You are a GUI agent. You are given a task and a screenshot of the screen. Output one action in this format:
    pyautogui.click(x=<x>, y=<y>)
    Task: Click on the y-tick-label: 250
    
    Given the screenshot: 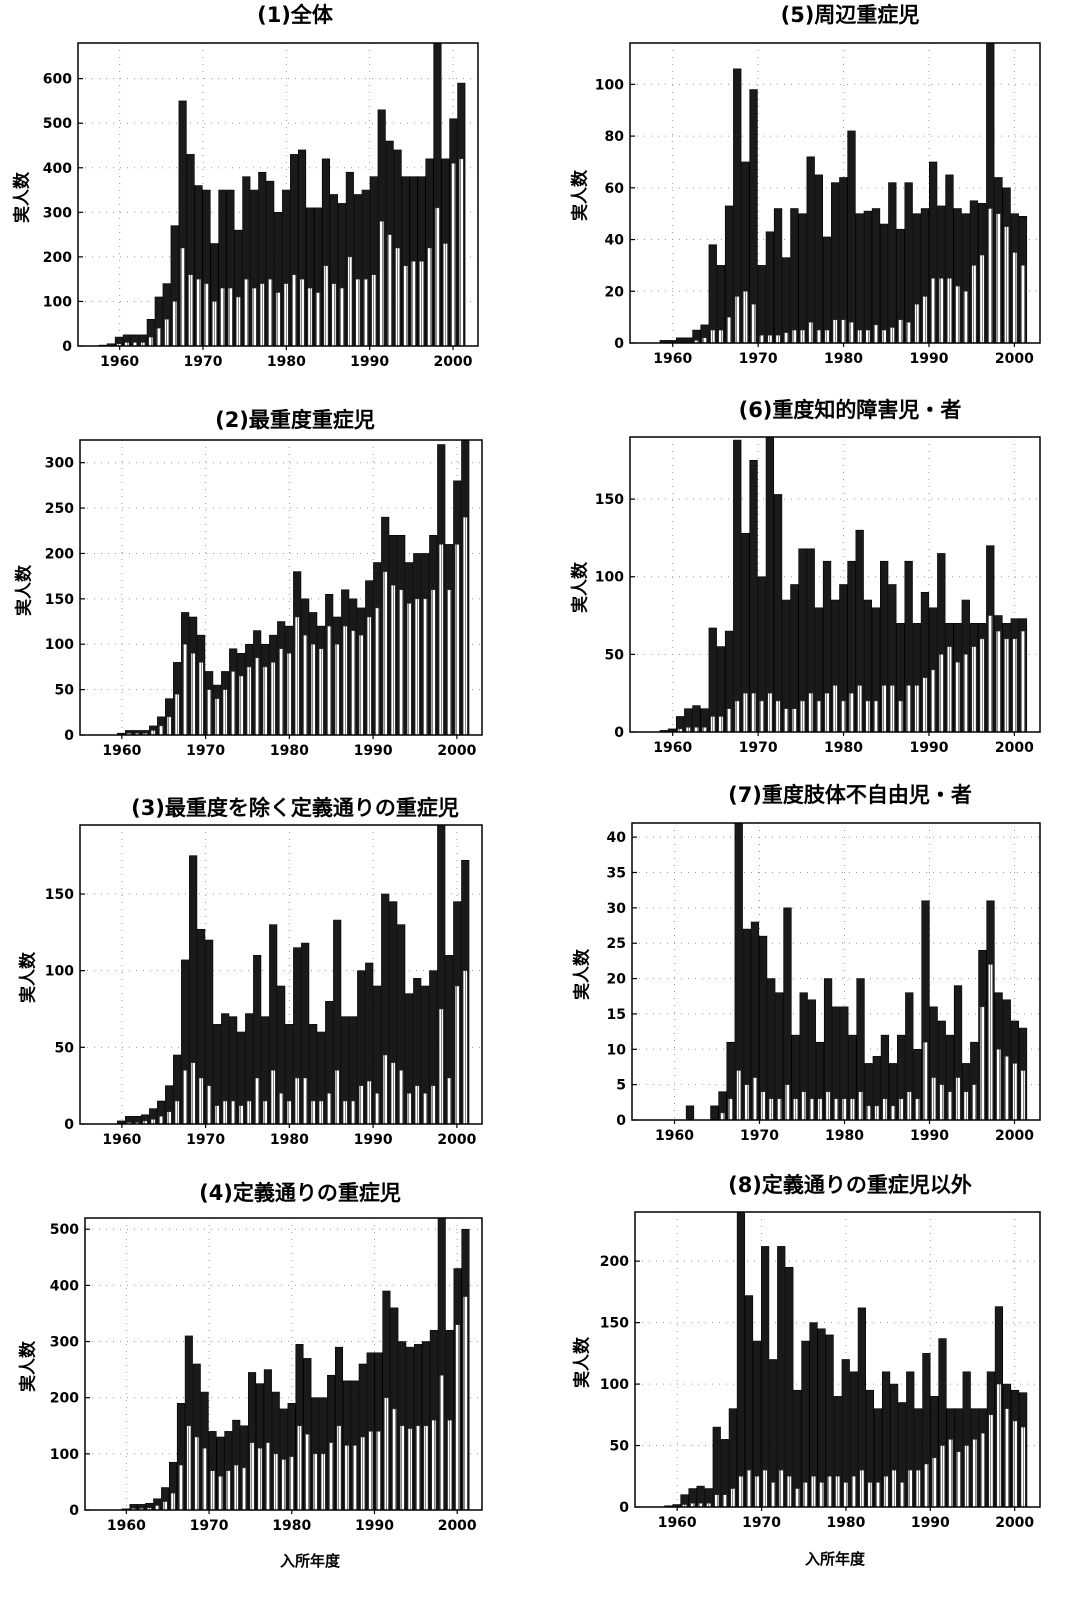 What is the action you would take?
    pyautogui.click(x=59, y=509)
    